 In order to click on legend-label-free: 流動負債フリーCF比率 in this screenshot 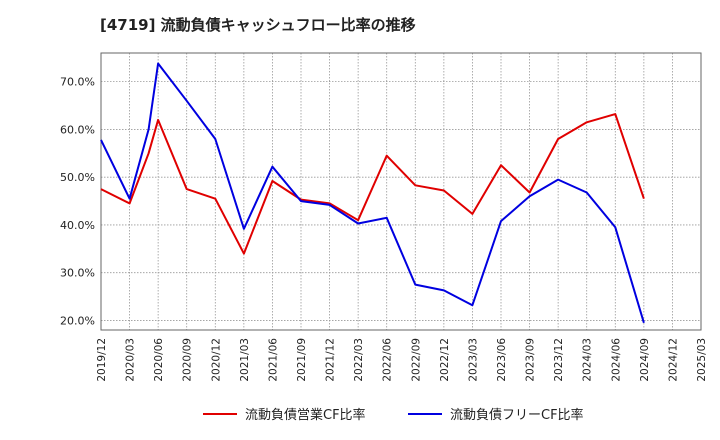, I will do `click(517, 415)`.